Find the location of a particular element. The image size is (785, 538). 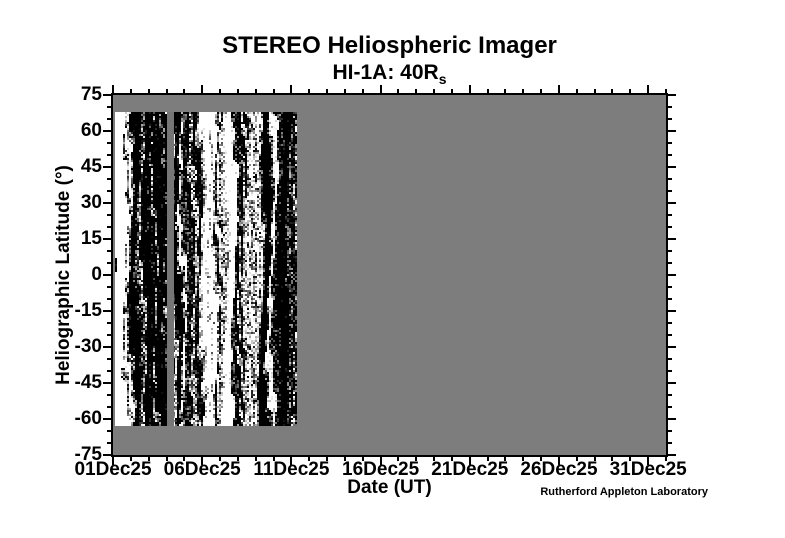

x-tick-label: 21Dec25 is located at coordinates (470, 469).